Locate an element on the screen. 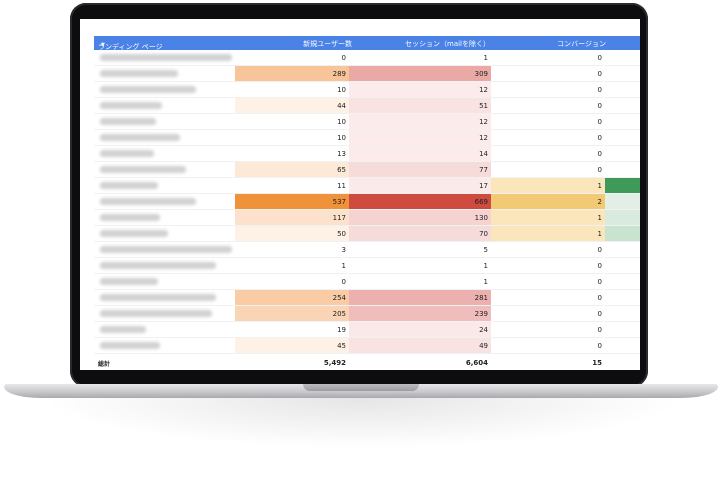  sessions-cell: 77 is located at coordinates (420, 169).